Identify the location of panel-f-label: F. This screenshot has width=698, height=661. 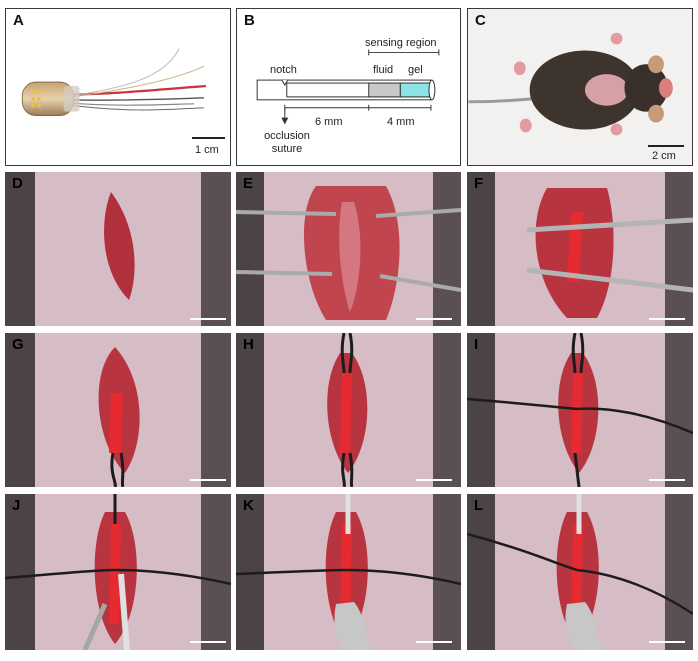
(479, 183).